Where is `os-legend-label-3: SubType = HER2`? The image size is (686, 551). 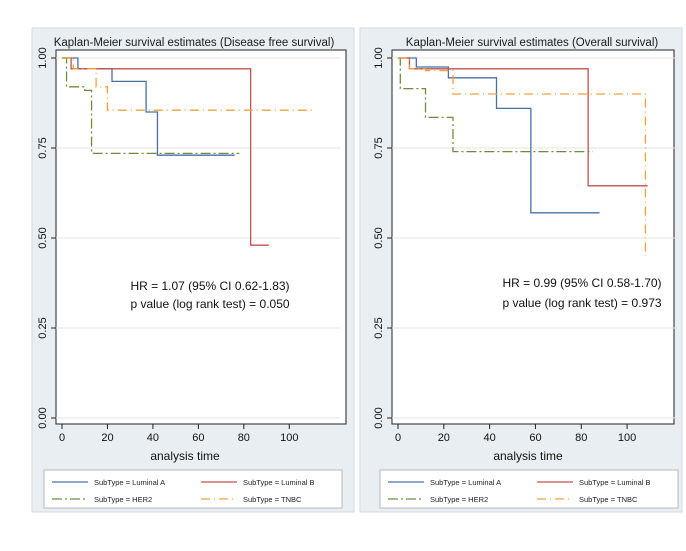 os-legend-label-3: SubType = HER2 is located at coordinates (459, 499).